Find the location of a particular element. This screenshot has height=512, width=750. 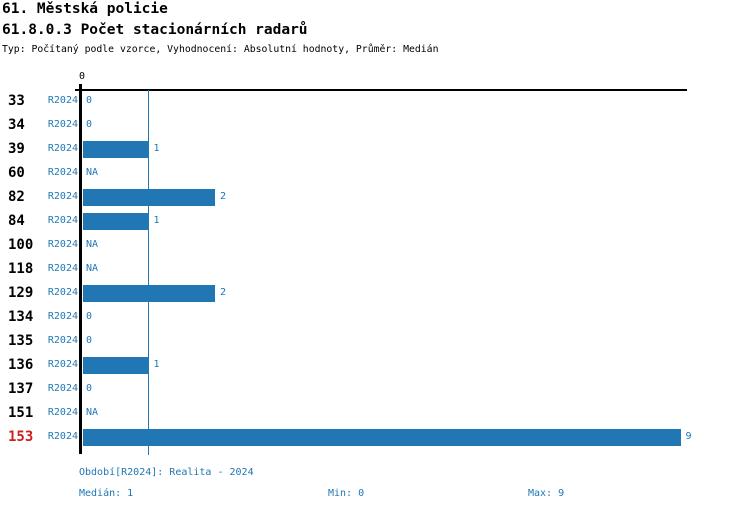

category-label: 134 is located at coordinates (21, 317).